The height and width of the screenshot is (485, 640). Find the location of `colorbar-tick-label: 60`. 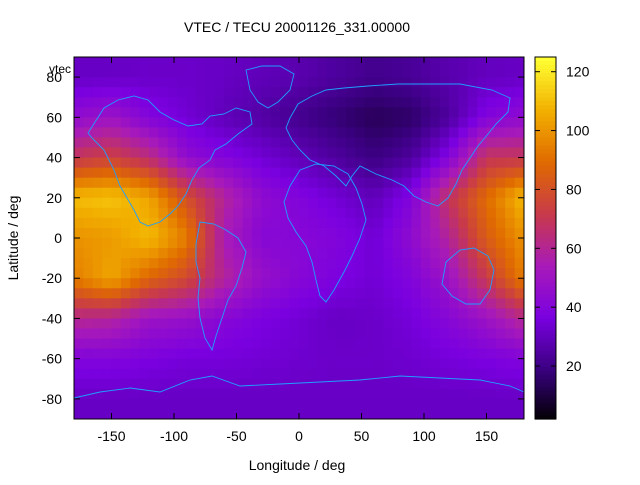

colorbar-tick-label: 60 is located at coordinates (574, 248).